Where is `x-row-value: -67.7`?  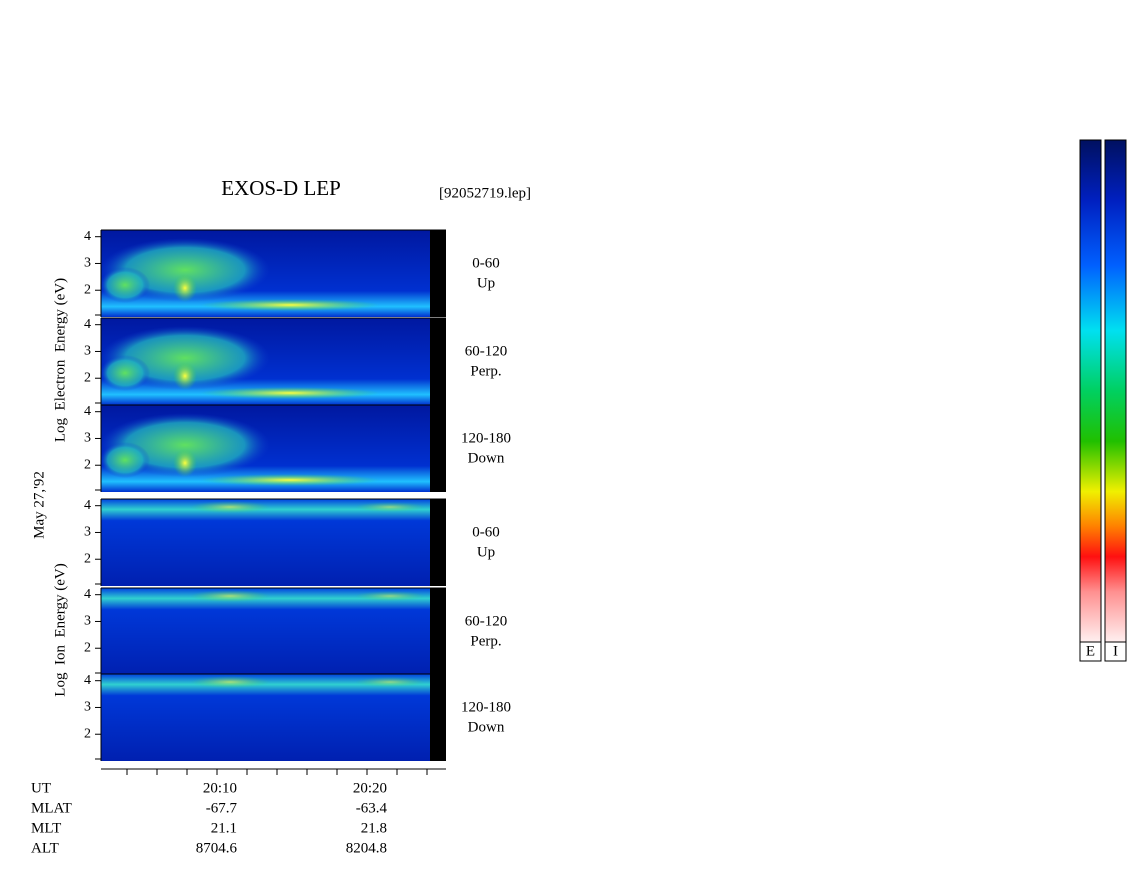
x-row-value: -67.7 is located at coordinates (222, 808).